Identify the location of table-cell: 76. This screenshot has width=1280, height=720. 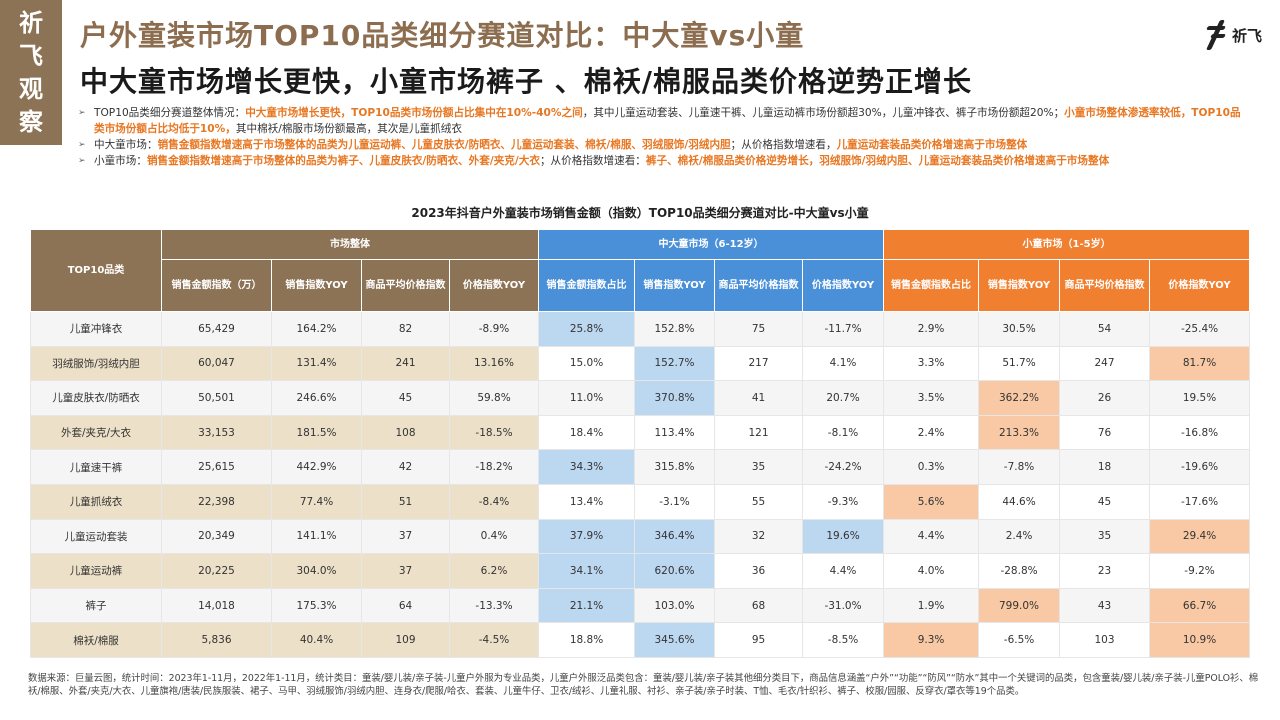
(1105, 432).